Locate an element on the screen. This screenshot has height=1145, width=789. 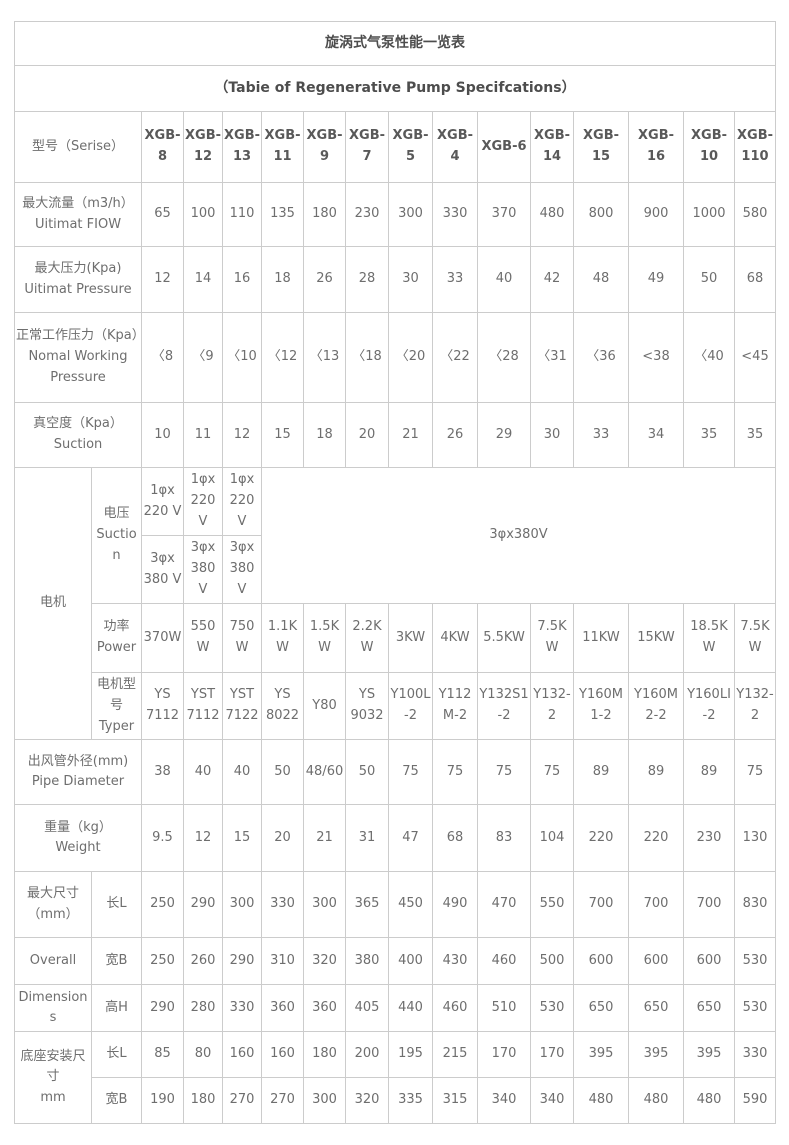
value-cell: 700 is located at coordinates (709, 905).